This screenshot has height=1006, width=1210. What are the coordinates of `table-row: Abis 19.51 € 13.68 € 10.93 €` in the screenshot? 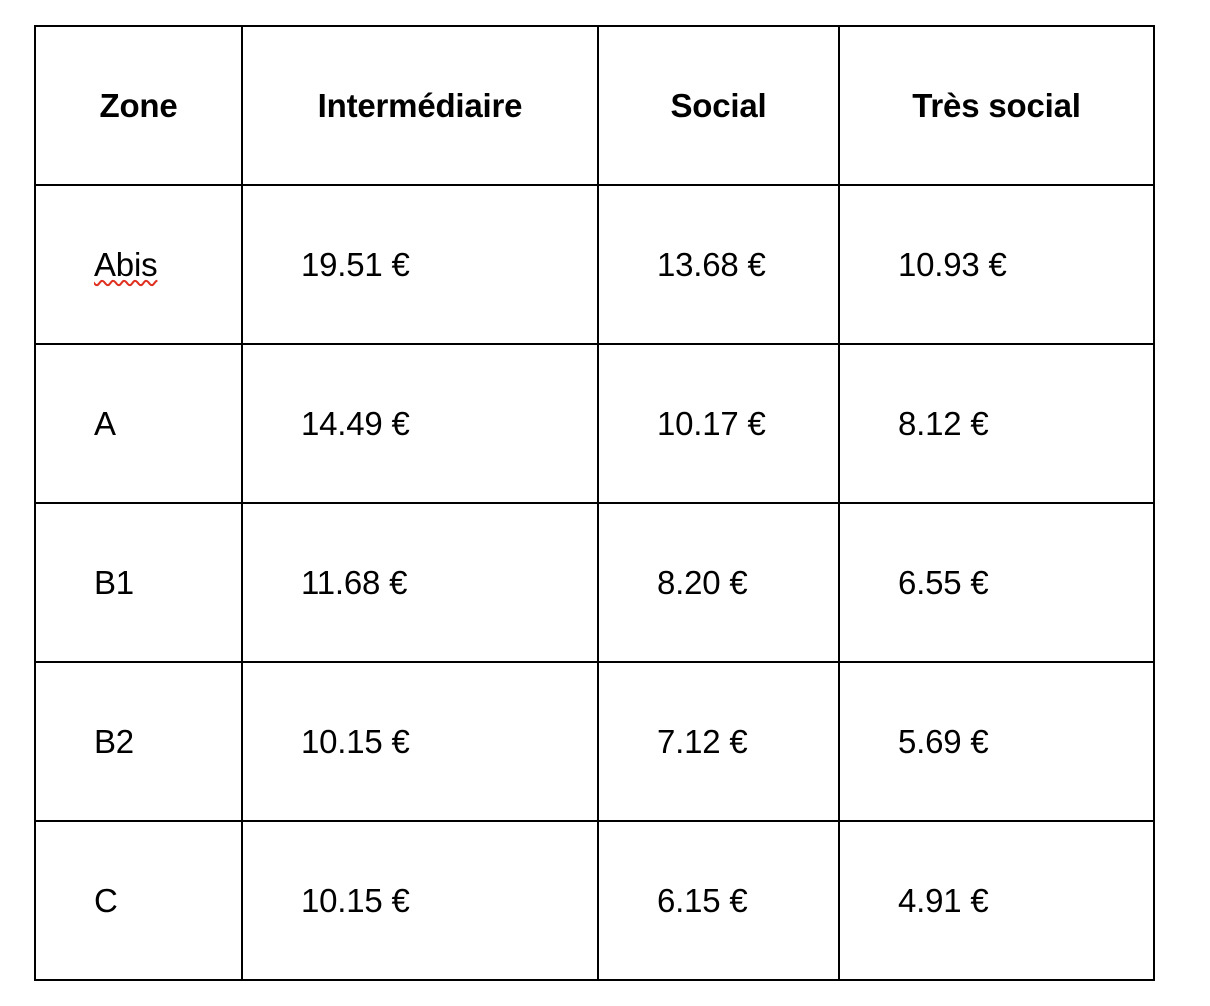 It's located at (594, 264).